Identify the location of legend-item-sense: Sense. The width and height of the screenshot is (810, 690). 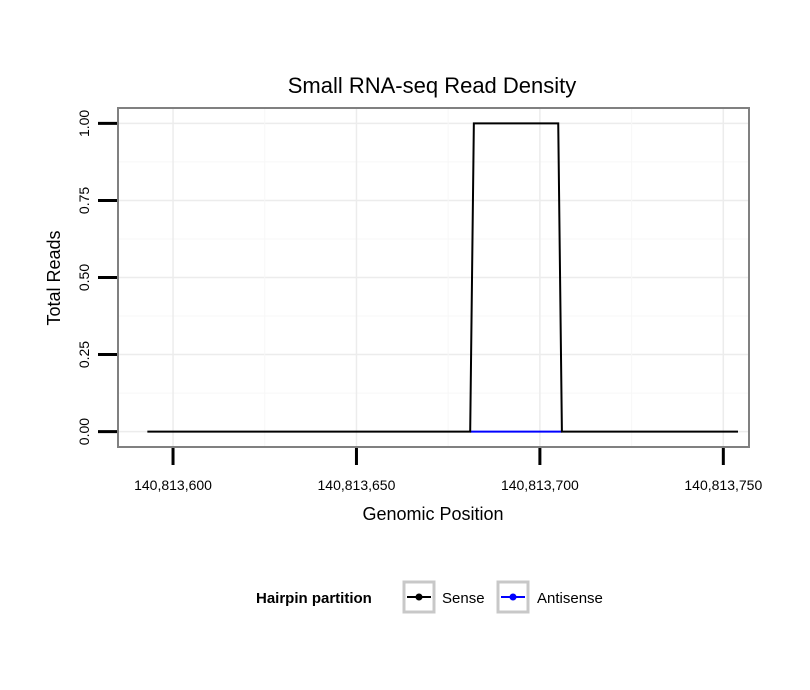
(443, 597).